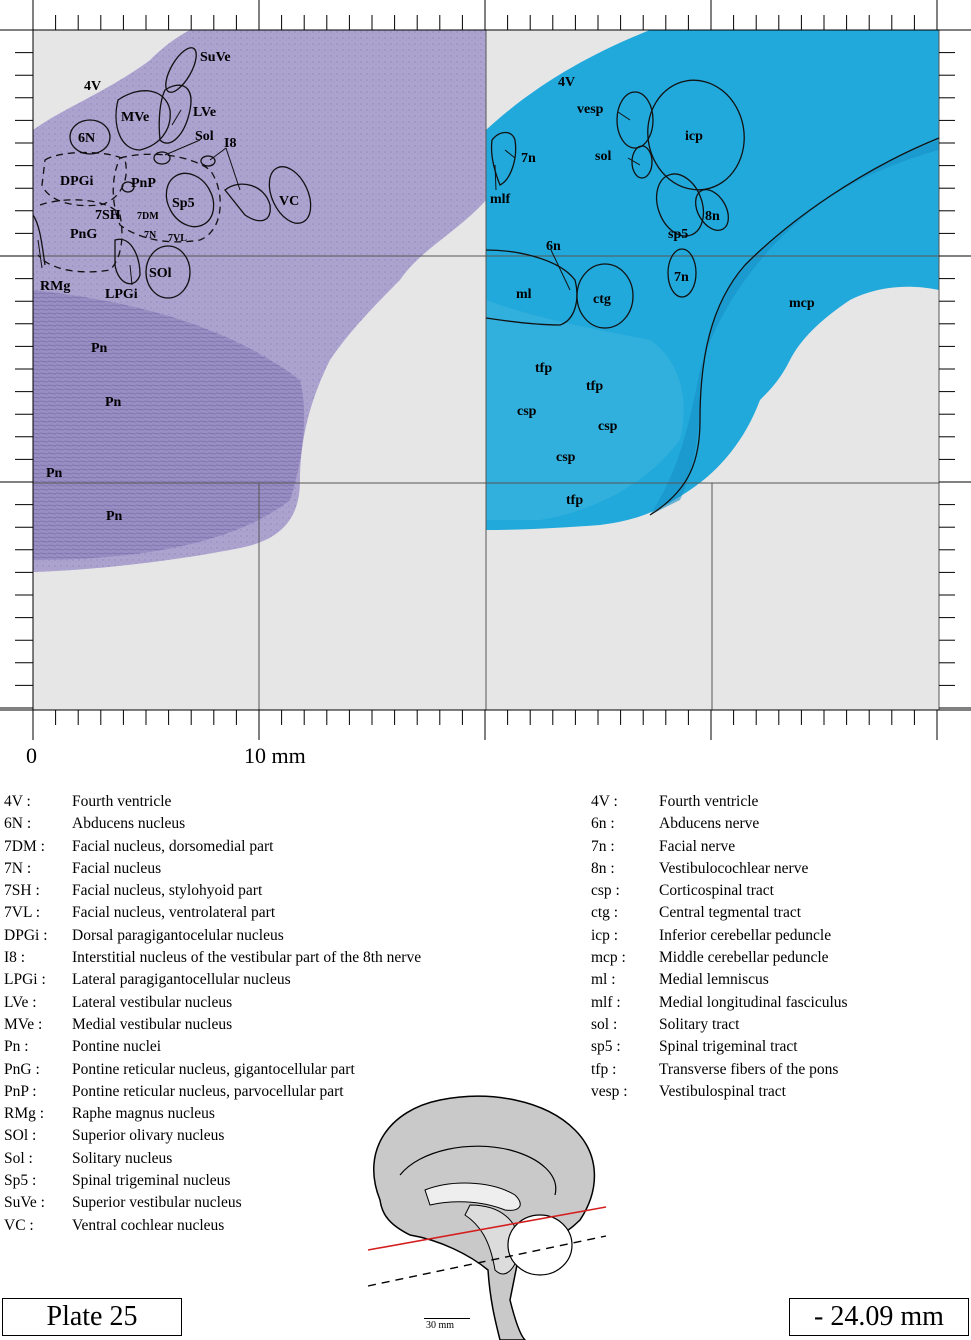  I want to click on legend-abbreviation: LPGi :, so click(25, 980).